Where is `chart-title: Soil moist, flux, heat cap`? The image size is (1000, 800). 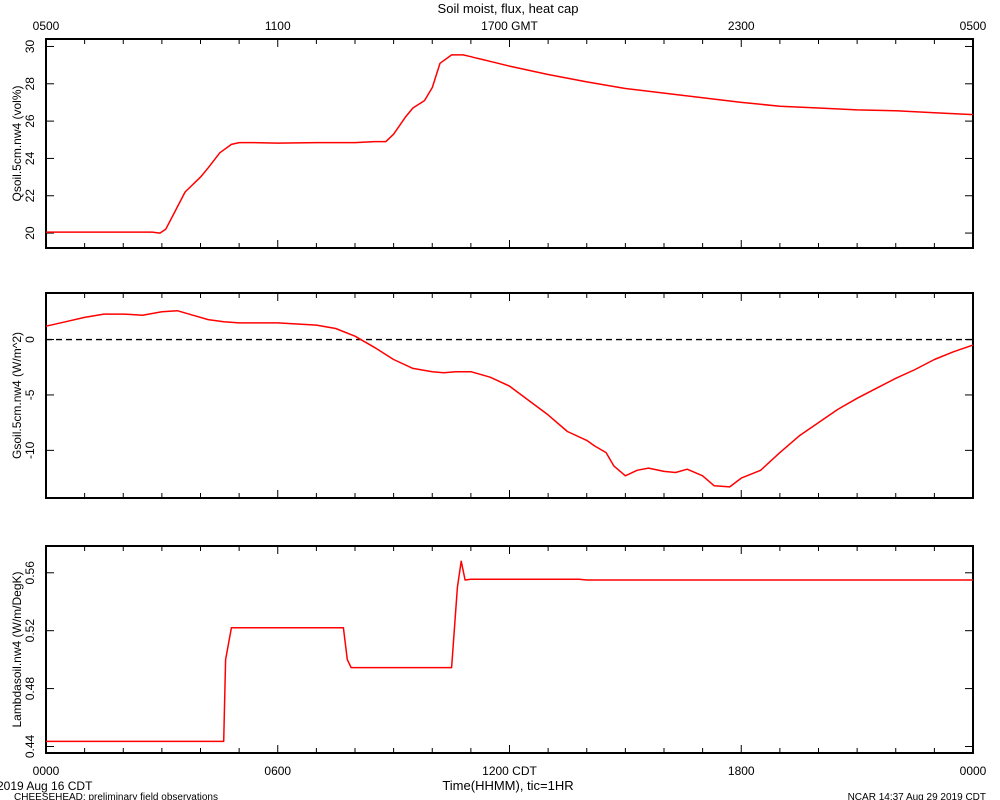
chart-title: Soil moist, flux, heat cap is located at coordinates (508, 8).